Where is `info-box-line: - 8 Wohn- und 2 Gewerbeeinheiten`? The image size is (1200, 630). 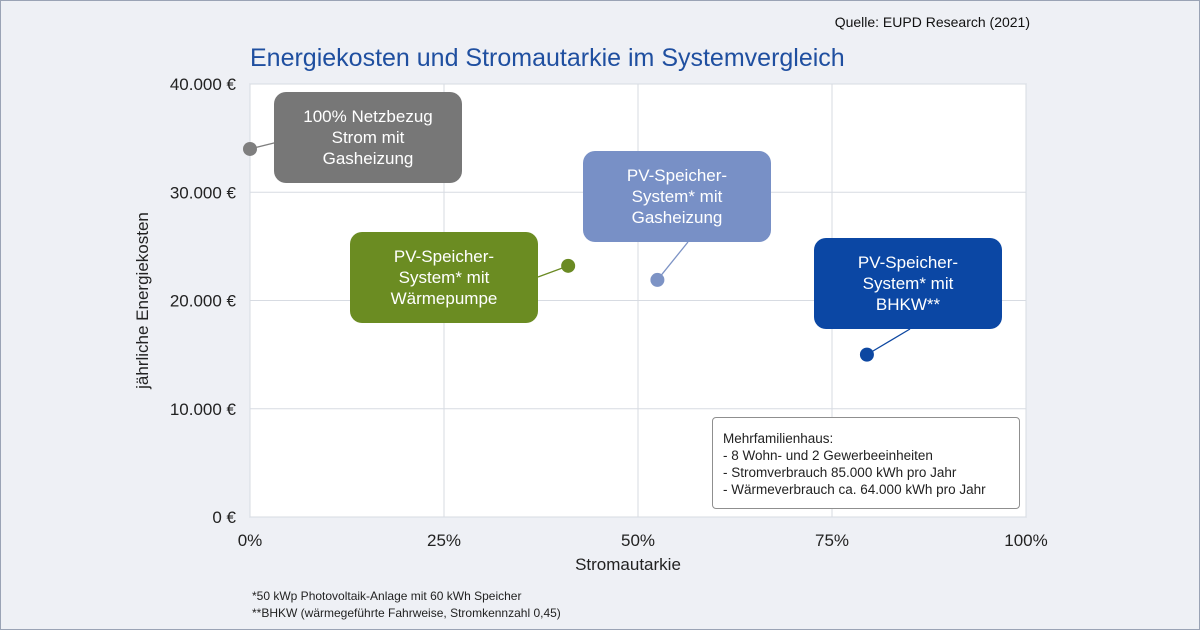 info-box-line: - 8 Wohn- und 2 Gewerbeeinheiten is located at coordinates (828, 455).